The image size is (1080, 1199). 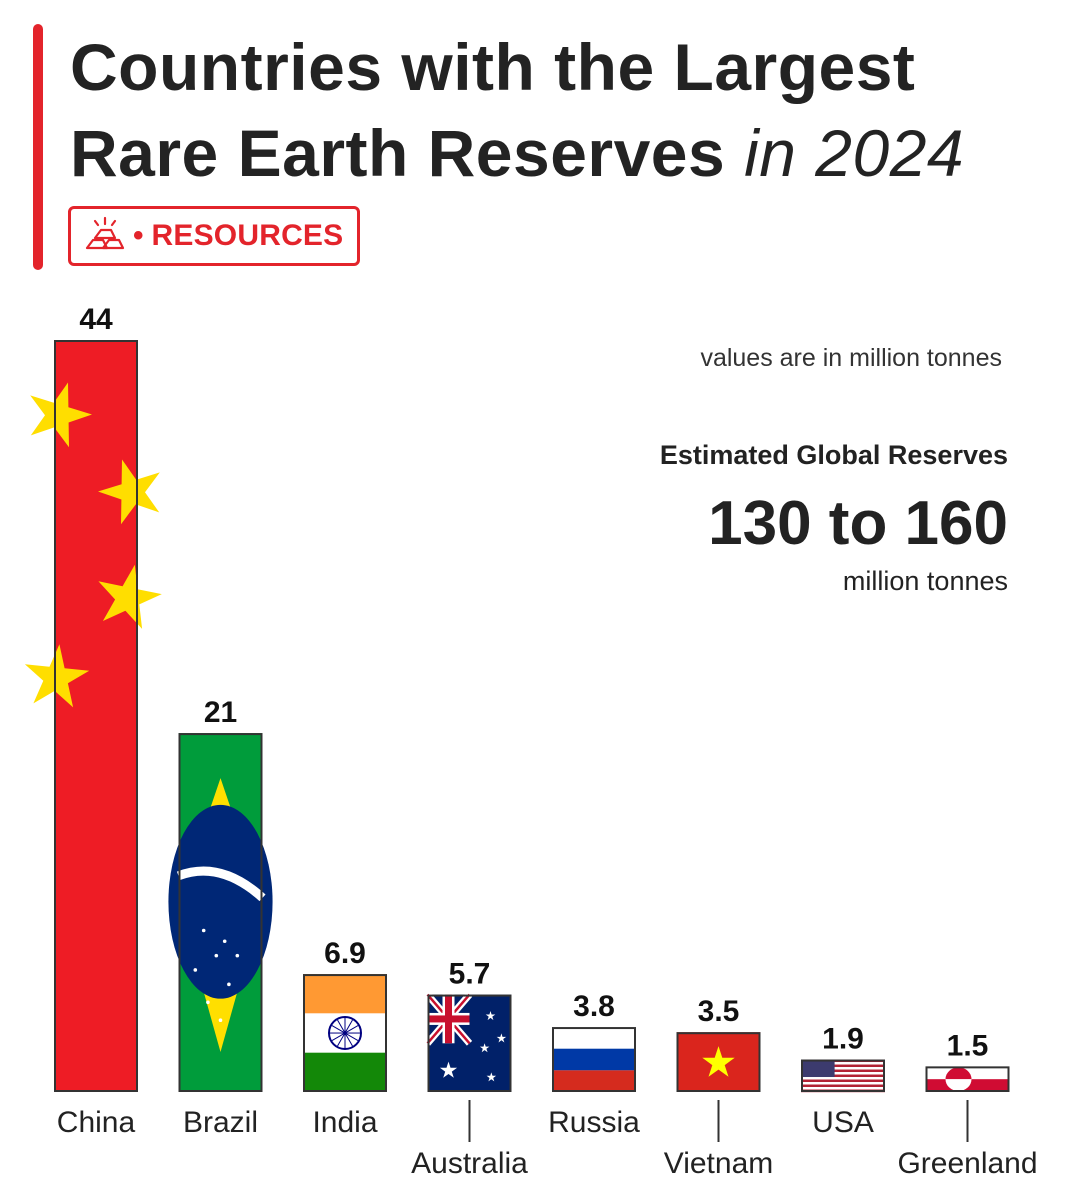 I want to click on value-label-australia: 5.7, so click(x=470, y=974).